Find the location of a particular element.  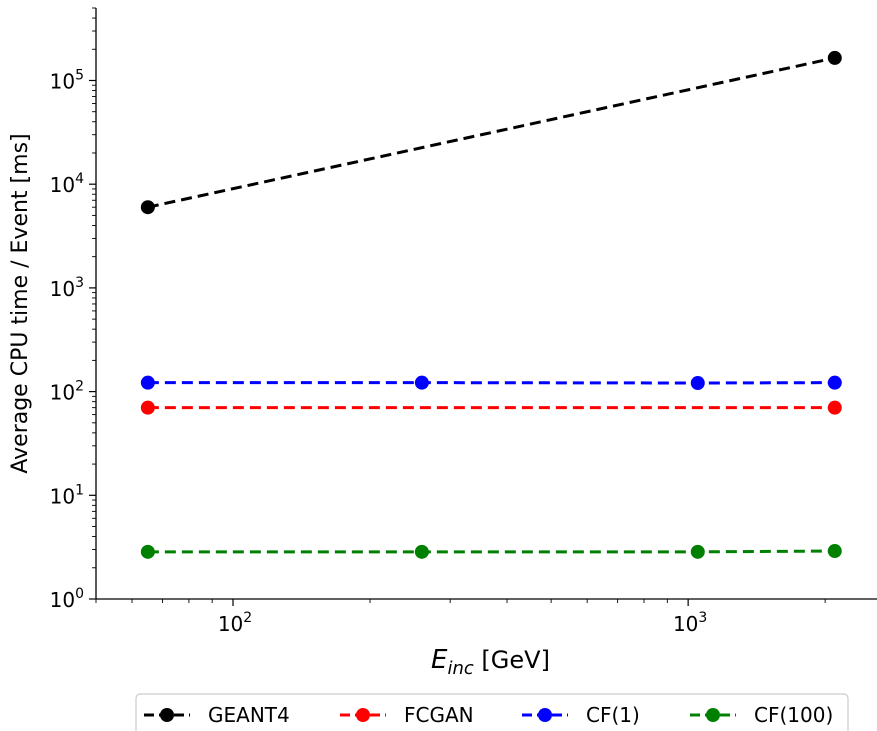

x-tick-label: 10² is located at coordinates (235, 623).